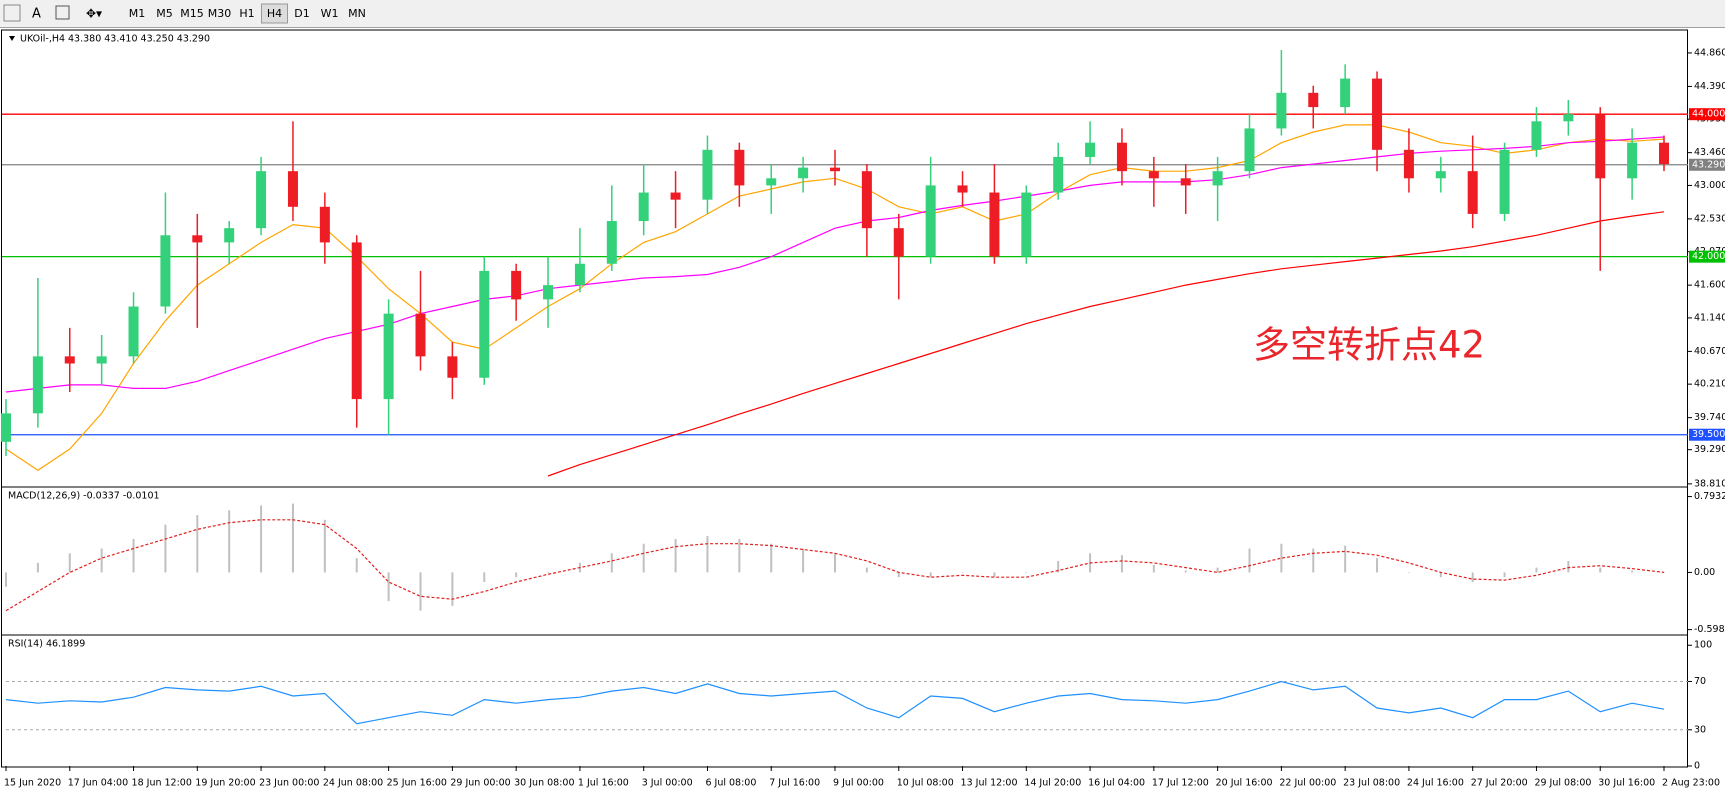 This screenshot has height=799, width=1725. I want to click on y-tick-label: 0.00, so click(1704, 572).